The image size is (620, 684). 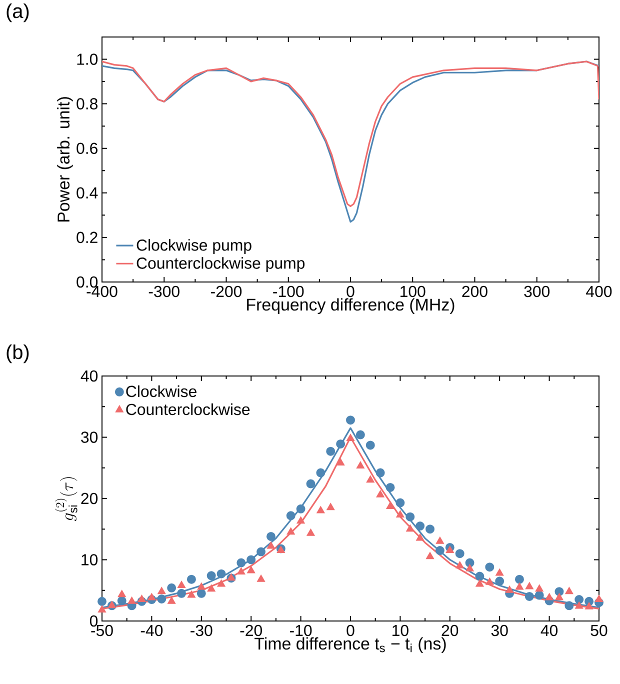 I want to click on x-tick-label: 200, so click(x=475, y=292).